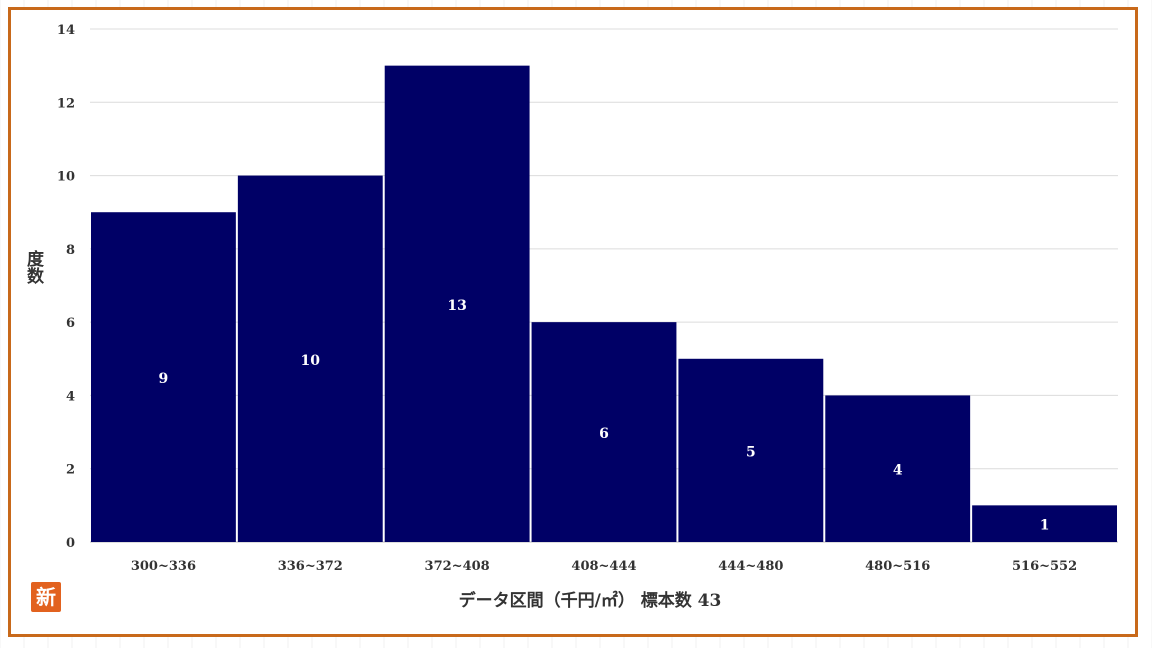 The image size is (1152, 648). What do you see at coordinates (70, 543) in the screenshot?
I see `y-tick-label: 0` at bounding box center [70, 543].